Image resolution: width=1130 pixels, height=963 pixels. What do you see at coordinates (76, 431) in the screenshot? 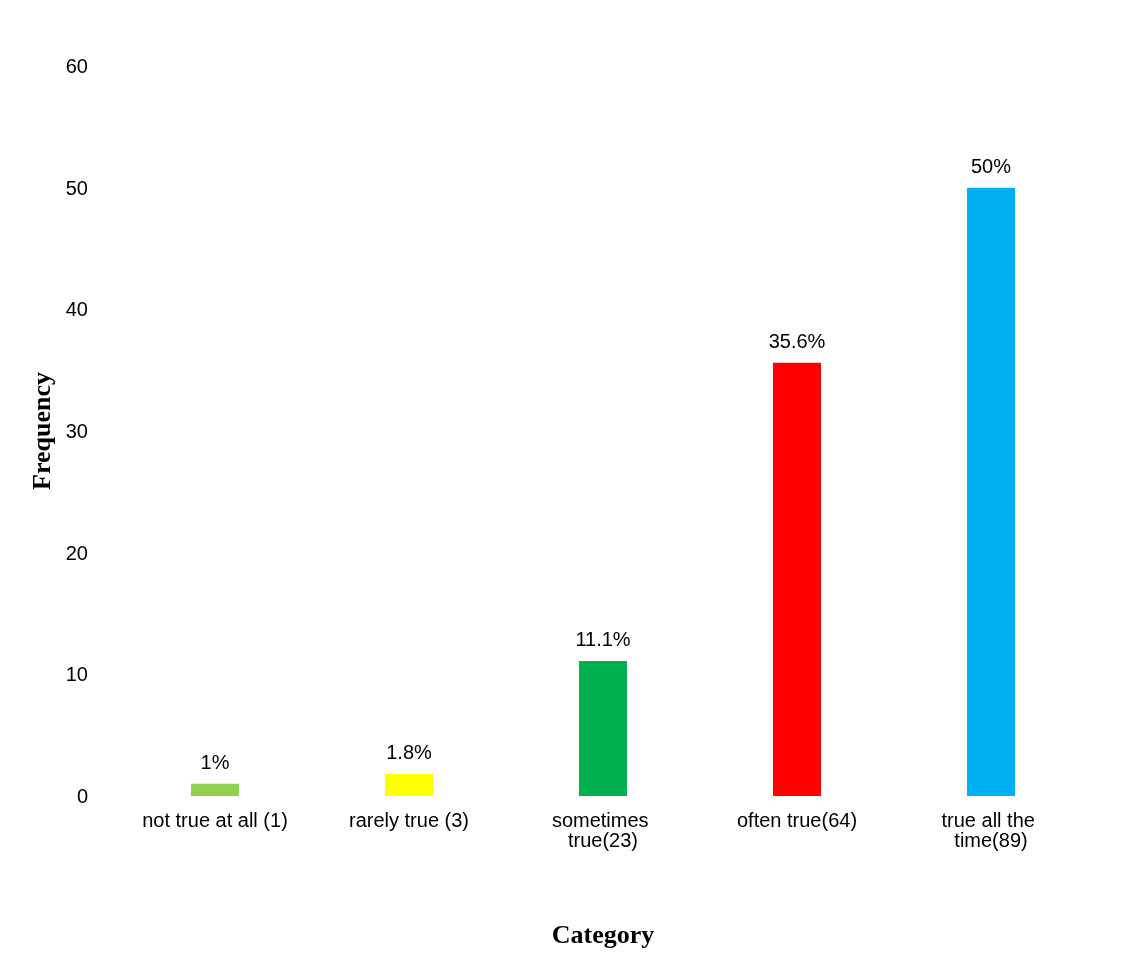
I see `y-tick-label: 30` at bounding box center [76, 431].